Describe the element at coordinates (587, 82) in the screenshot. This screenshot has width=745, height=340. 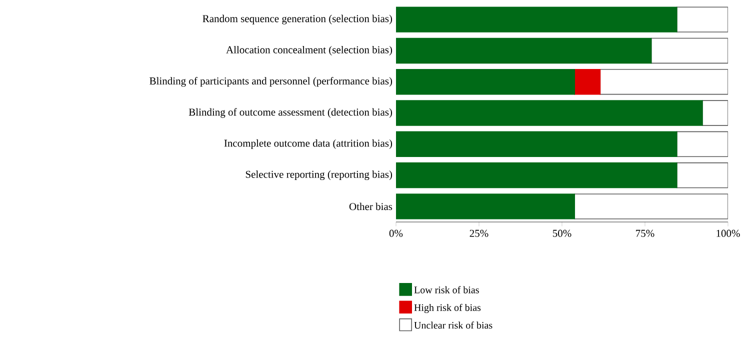
I see `bar` at that location.